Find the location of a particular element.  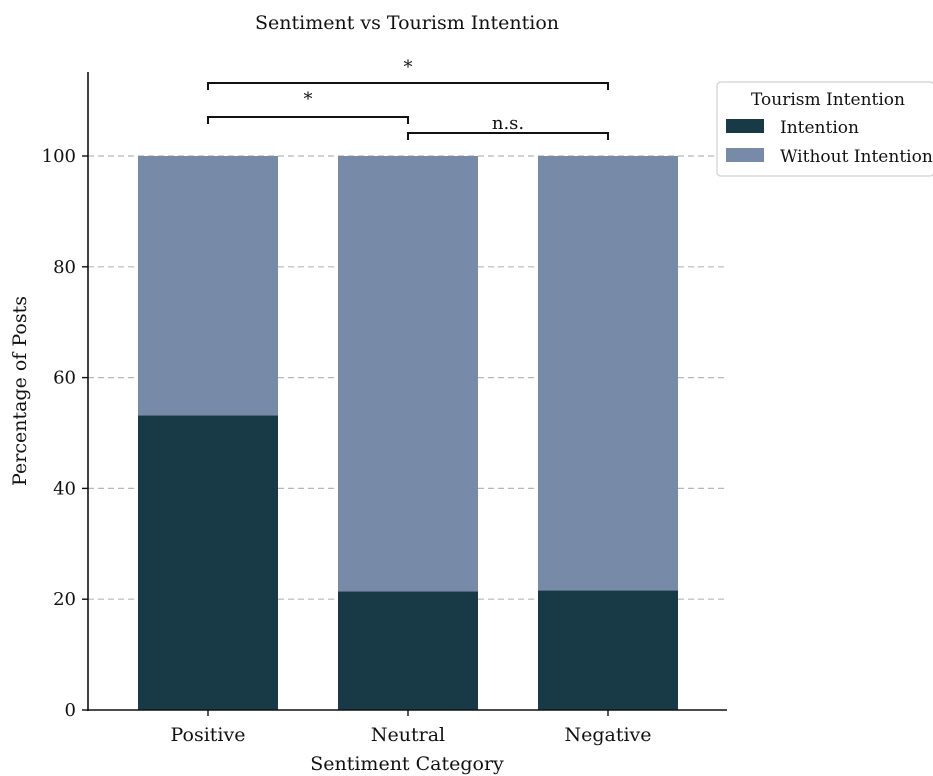

y-tick-label-60: 60 is located at coordinates (64, 378).